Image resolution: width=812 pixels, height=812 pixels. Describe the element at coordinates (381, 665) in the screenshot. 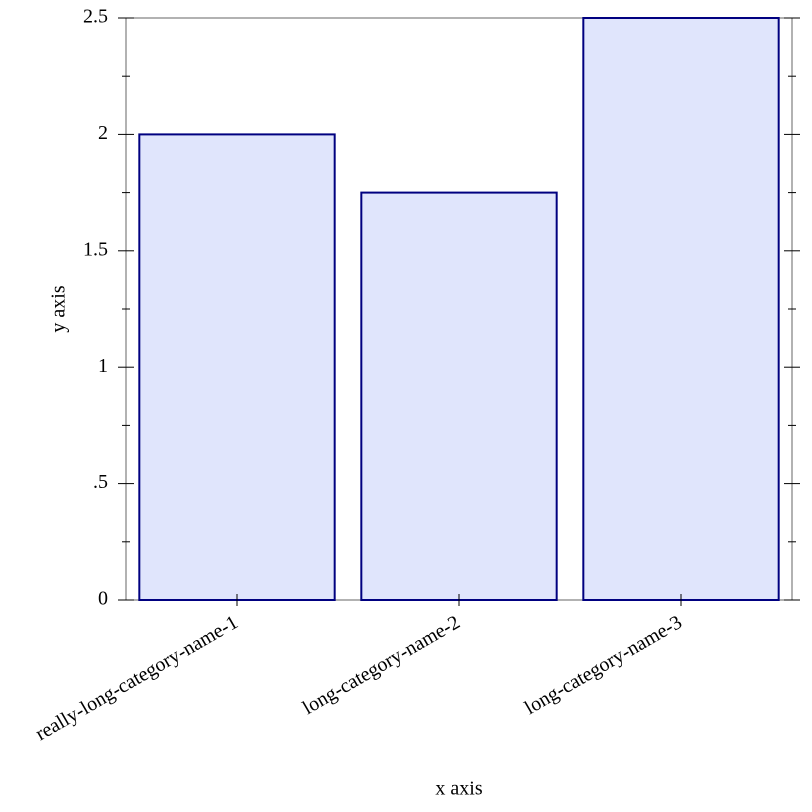

I see `x-tick-label: long-category-name-2` at that location.